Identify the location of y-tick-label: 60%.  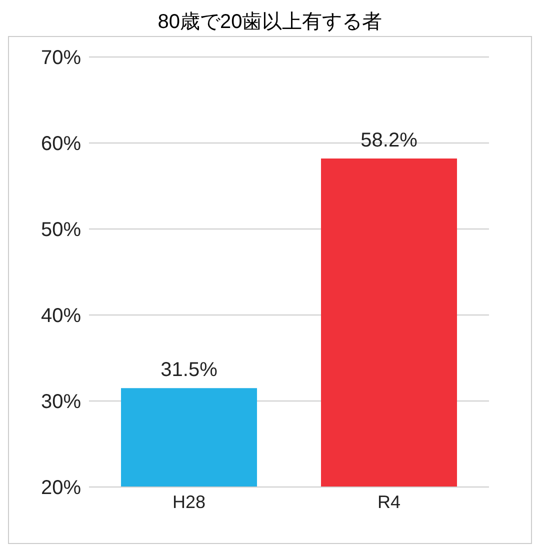
(61, 144).